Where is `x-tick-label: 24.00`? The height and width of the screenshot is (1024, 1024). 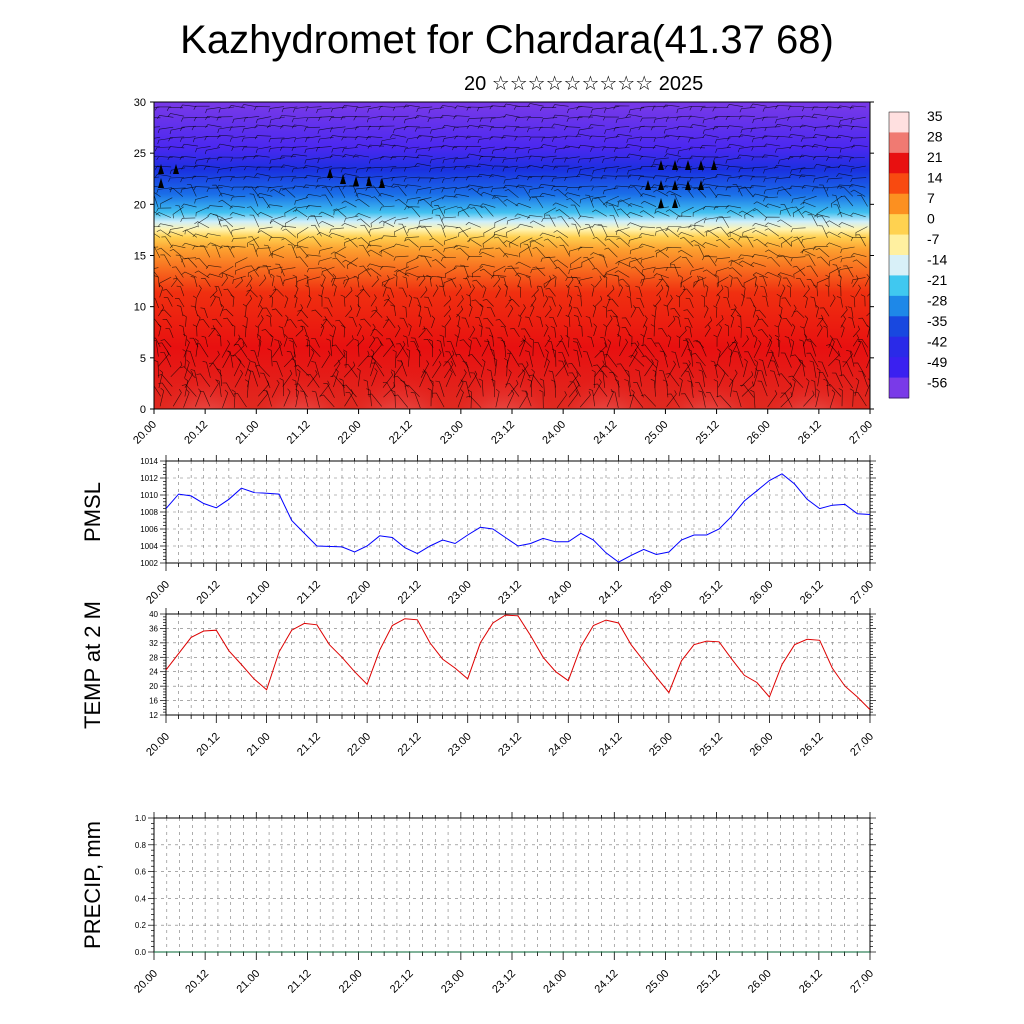
x-tick-label: 24.00 is located at coordinates (555, 982).